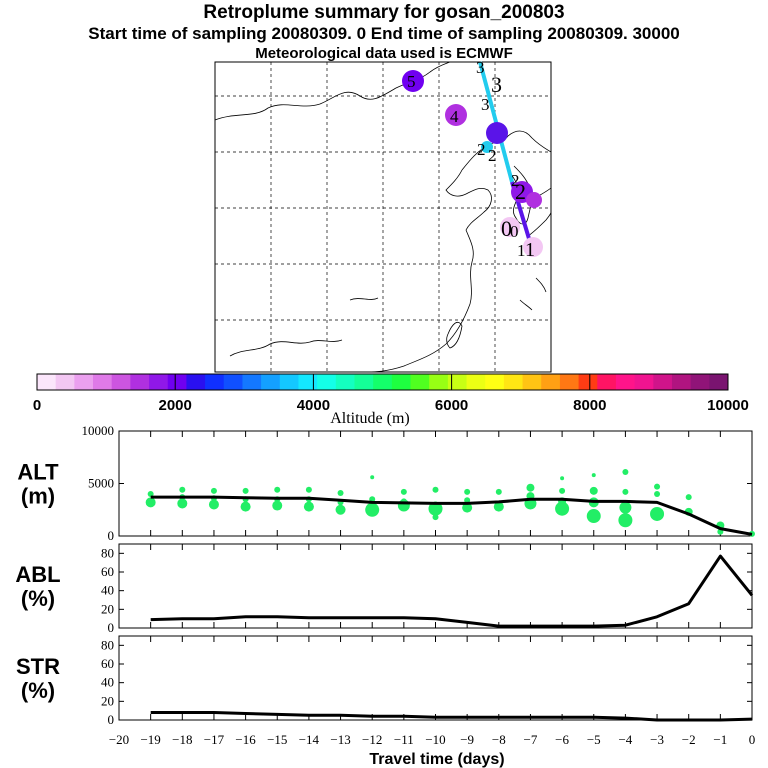 The width and height of the screenshot is (768, 768). I want to click on x-tick-label: −19, so click(150, 739).